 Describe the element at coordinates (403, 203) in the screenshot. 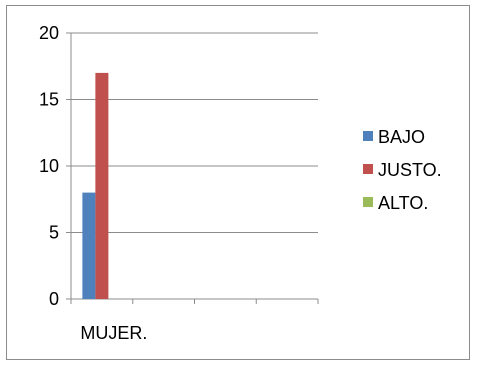

I see `legend-label: ALTO.` at that location.